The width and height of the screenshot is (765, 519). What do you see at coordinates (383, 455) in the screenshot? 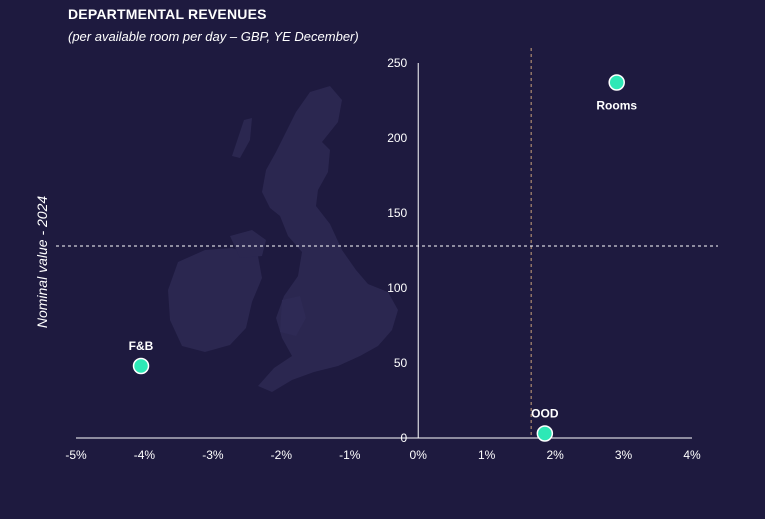
I see `x-tick-labels: -5% -4% -3% -2% -1% 0% 1% 2% 3% 4%` at bounding box center [383, 455].